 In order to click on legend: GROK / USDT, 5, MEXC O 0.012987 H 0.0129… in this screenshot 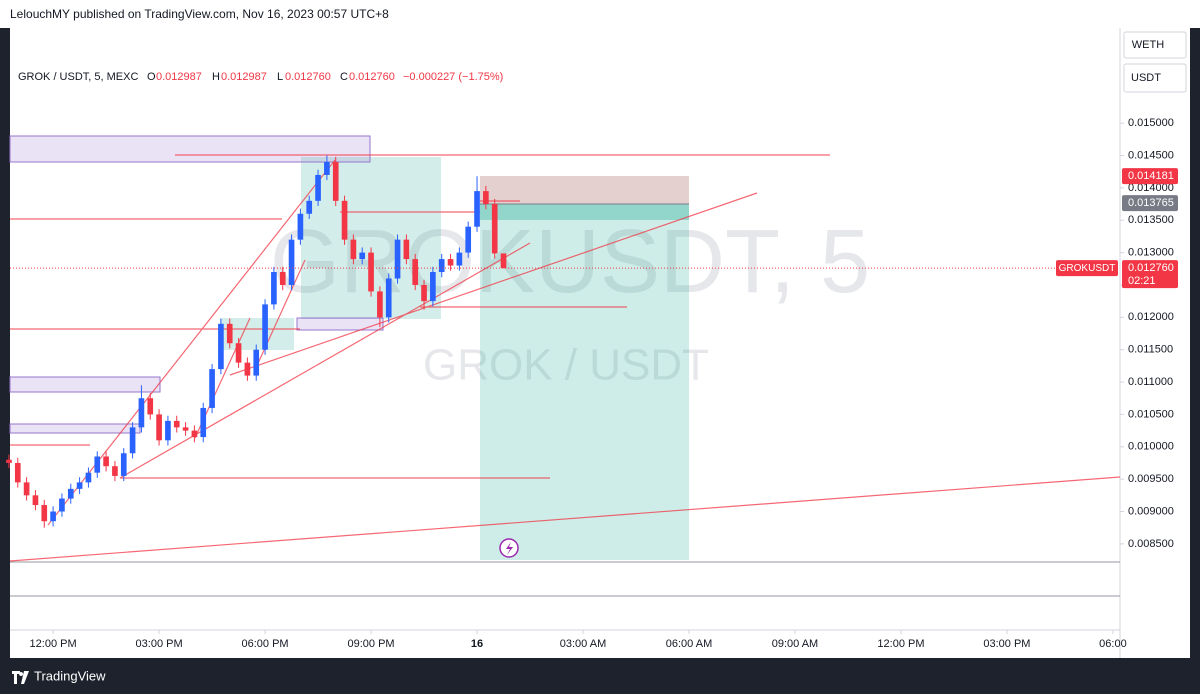, I will do `click(260, 77)`.